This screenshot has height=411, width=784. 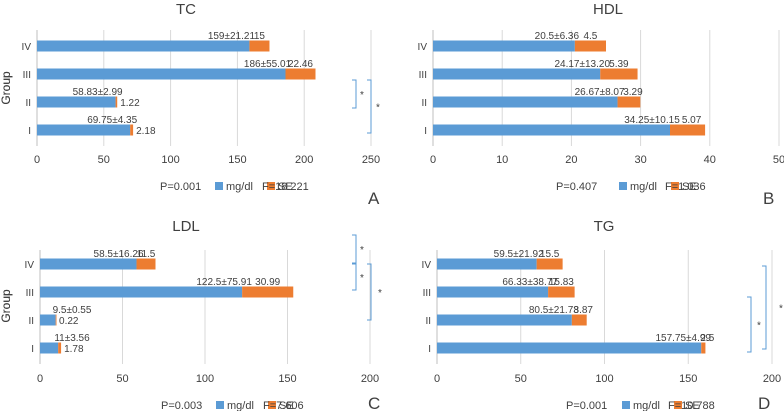 What do you see at coordinates (72, 338) in the screenshot?
I see `data-label-mean: 11±3.56` at bounding box center [72, 338].